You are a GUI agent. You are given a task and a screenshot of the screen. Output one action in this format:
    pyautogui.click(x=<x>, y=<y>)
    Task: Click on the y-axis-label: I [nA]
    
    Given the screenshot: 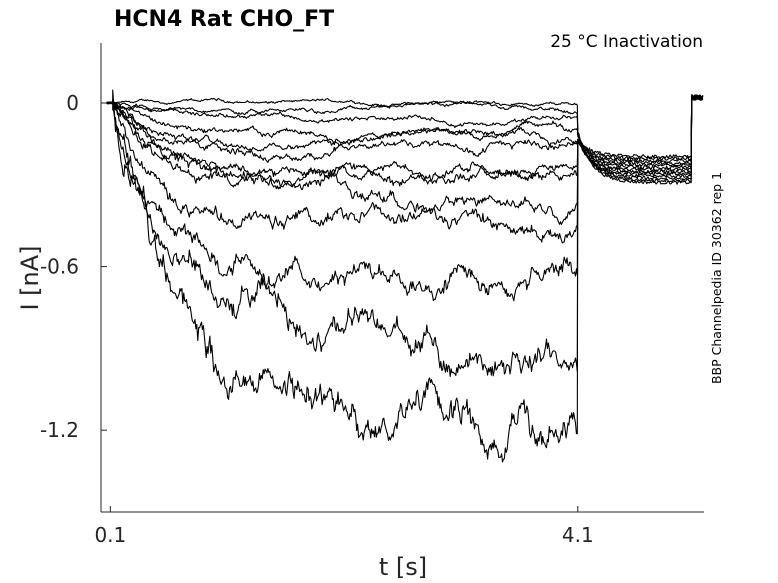 What is the action you would take?
    pyautogui.click(x=30, y=277)
    